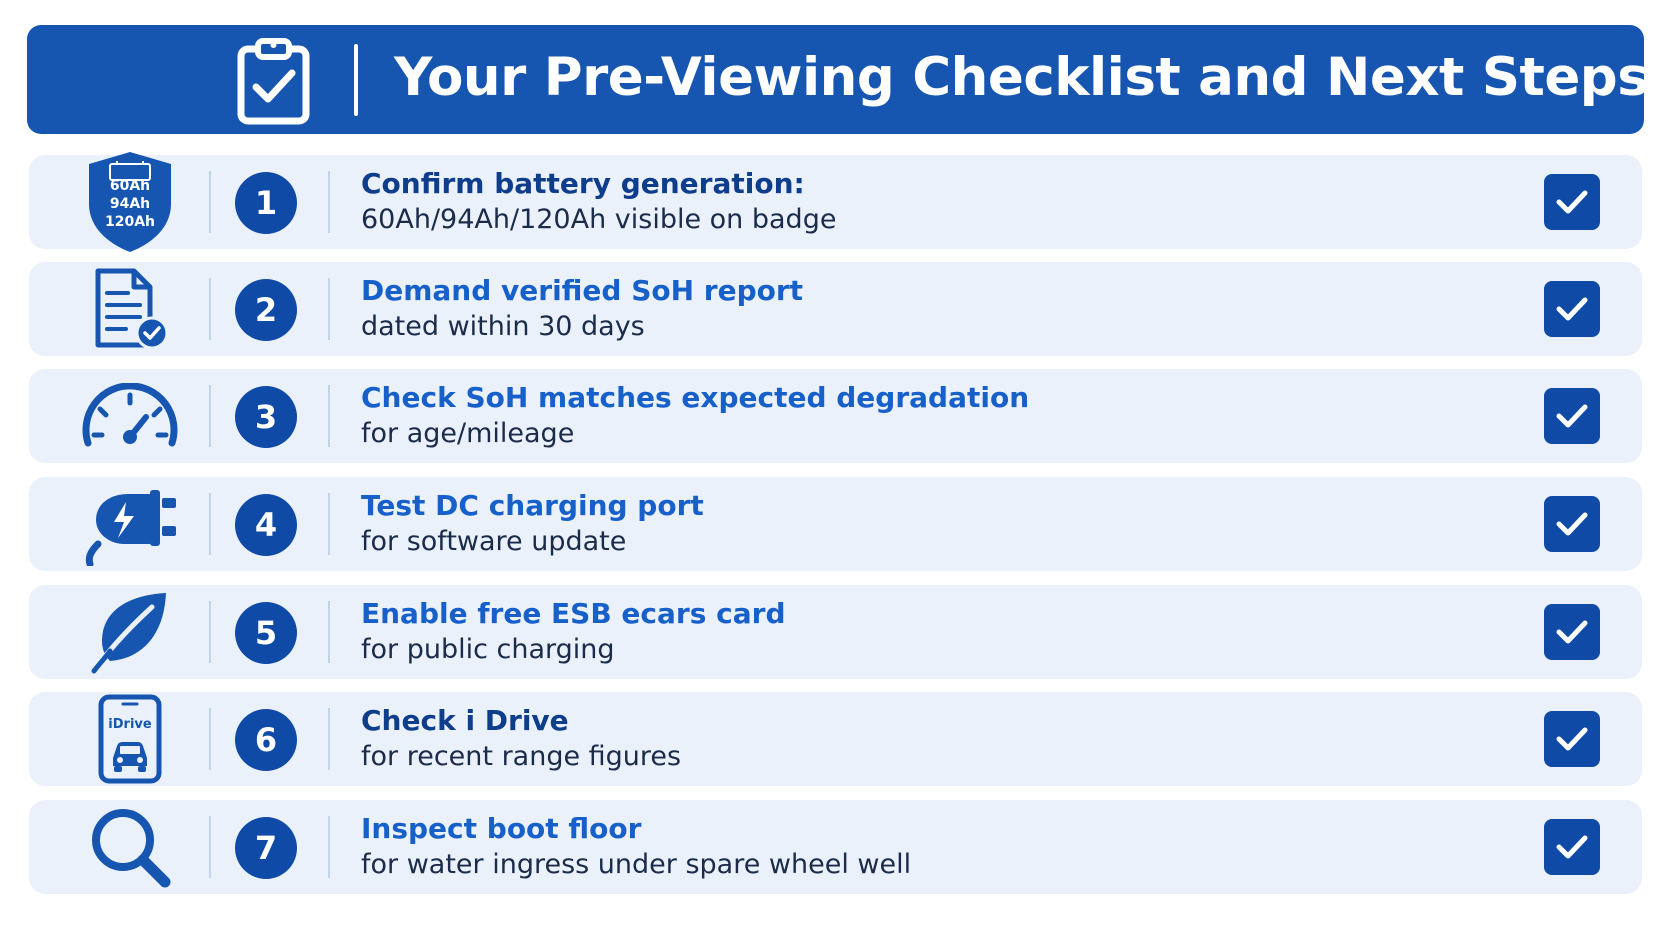 The image size is (1672, 941). Describe the element at coordinates (532, 505) in the screenshot. I see `item-title: Test DC charging port` at that location.